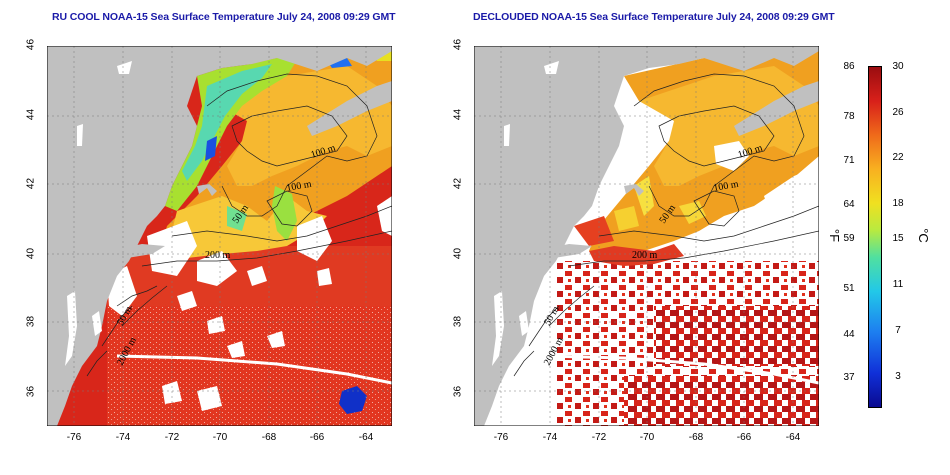 This screenshot has height=475, width=950. Describe the element at coordinates (849, 116) in the screenshot. I see `fahrenheit-tick: 78` at that location.